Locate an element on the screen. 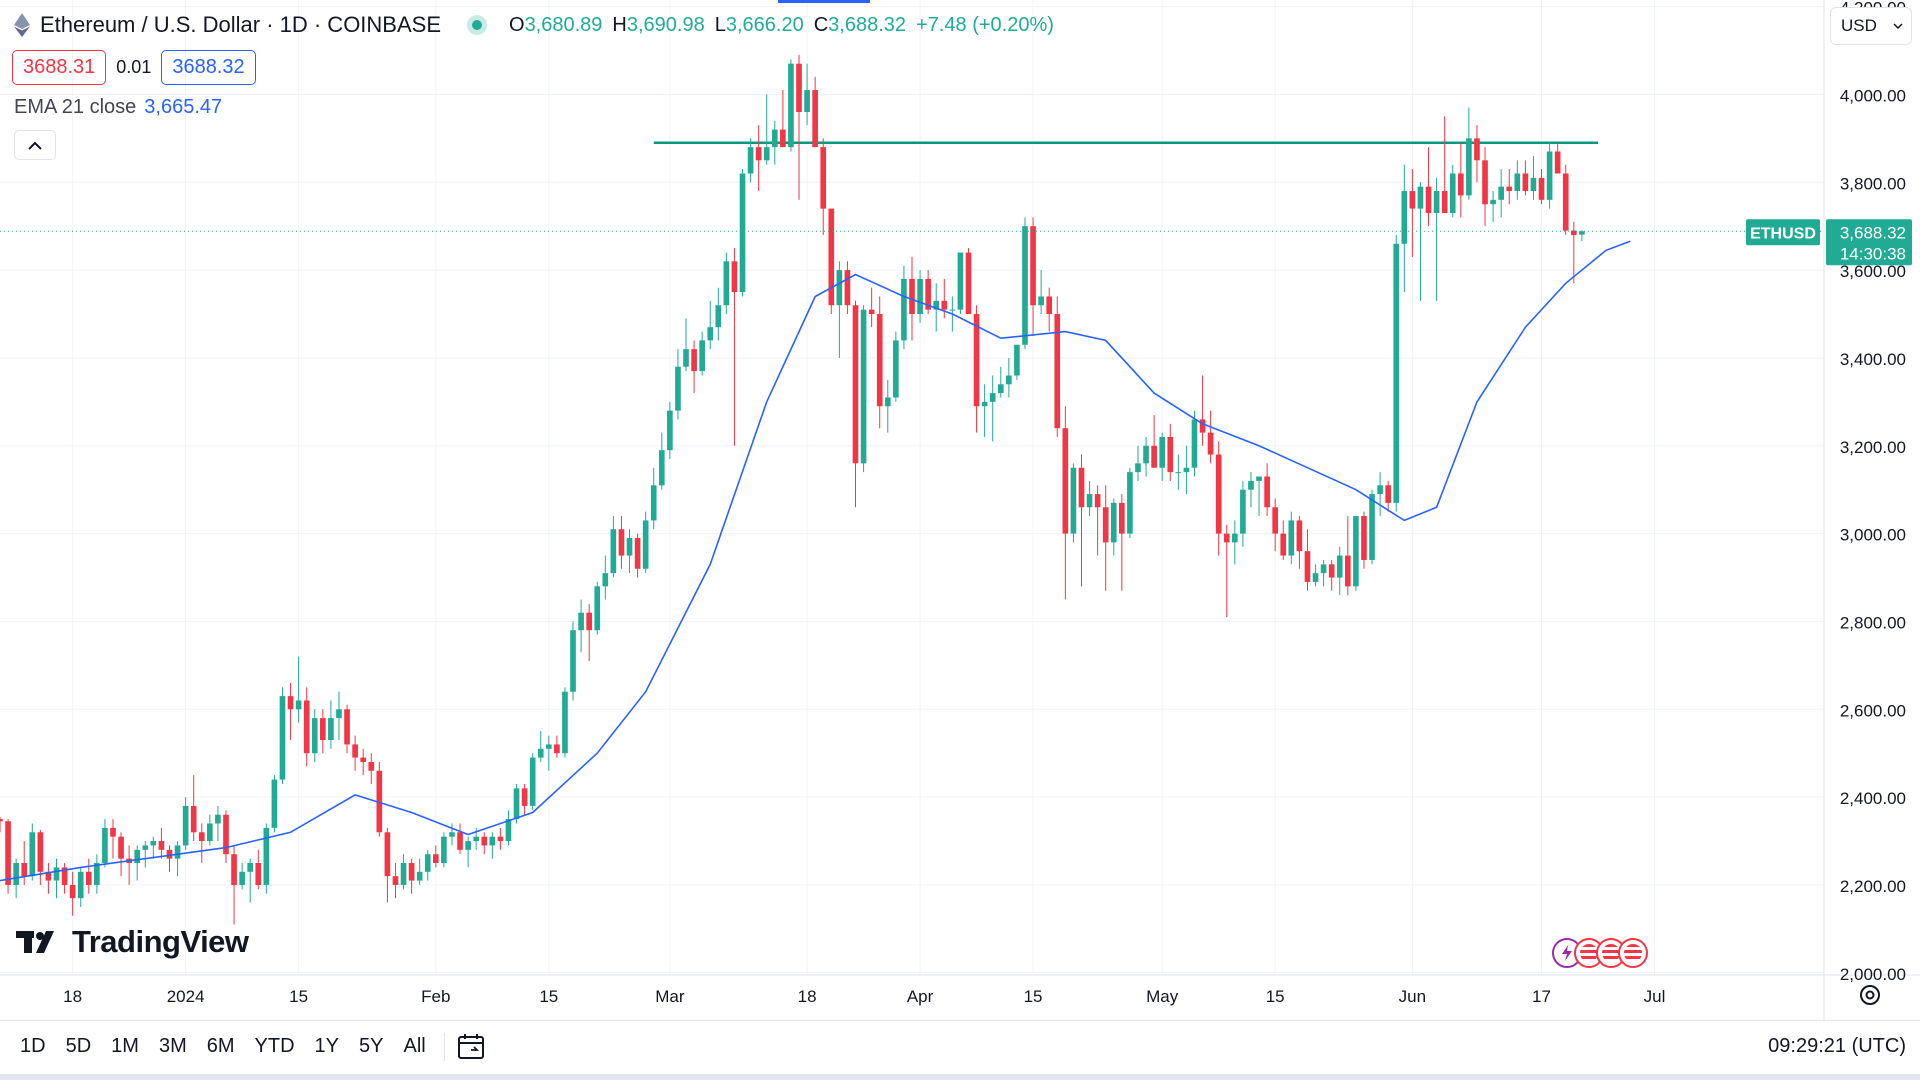 This screenshot has width=1920, height=1080. footer-strip is located at coordinates (960, 1077).